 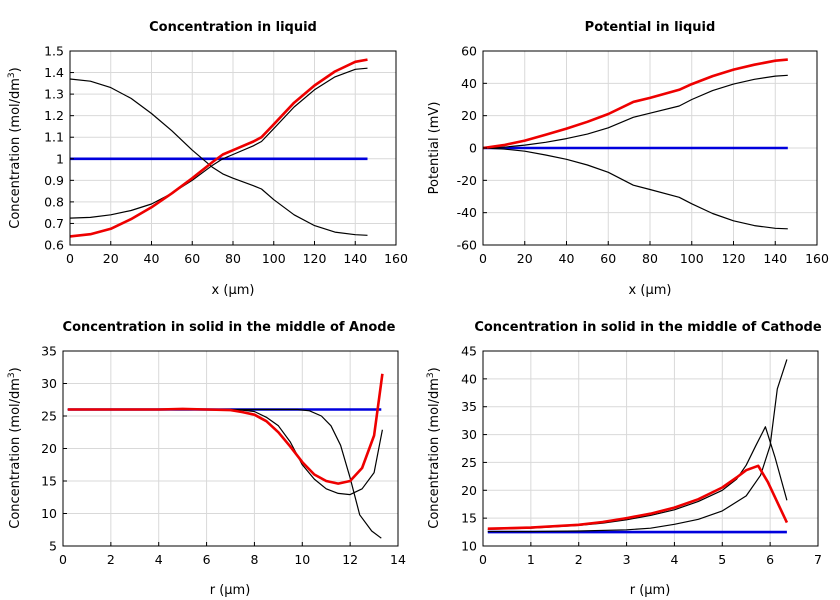 I want to click on x-tick-label: 12, so click(x=350, y=559).